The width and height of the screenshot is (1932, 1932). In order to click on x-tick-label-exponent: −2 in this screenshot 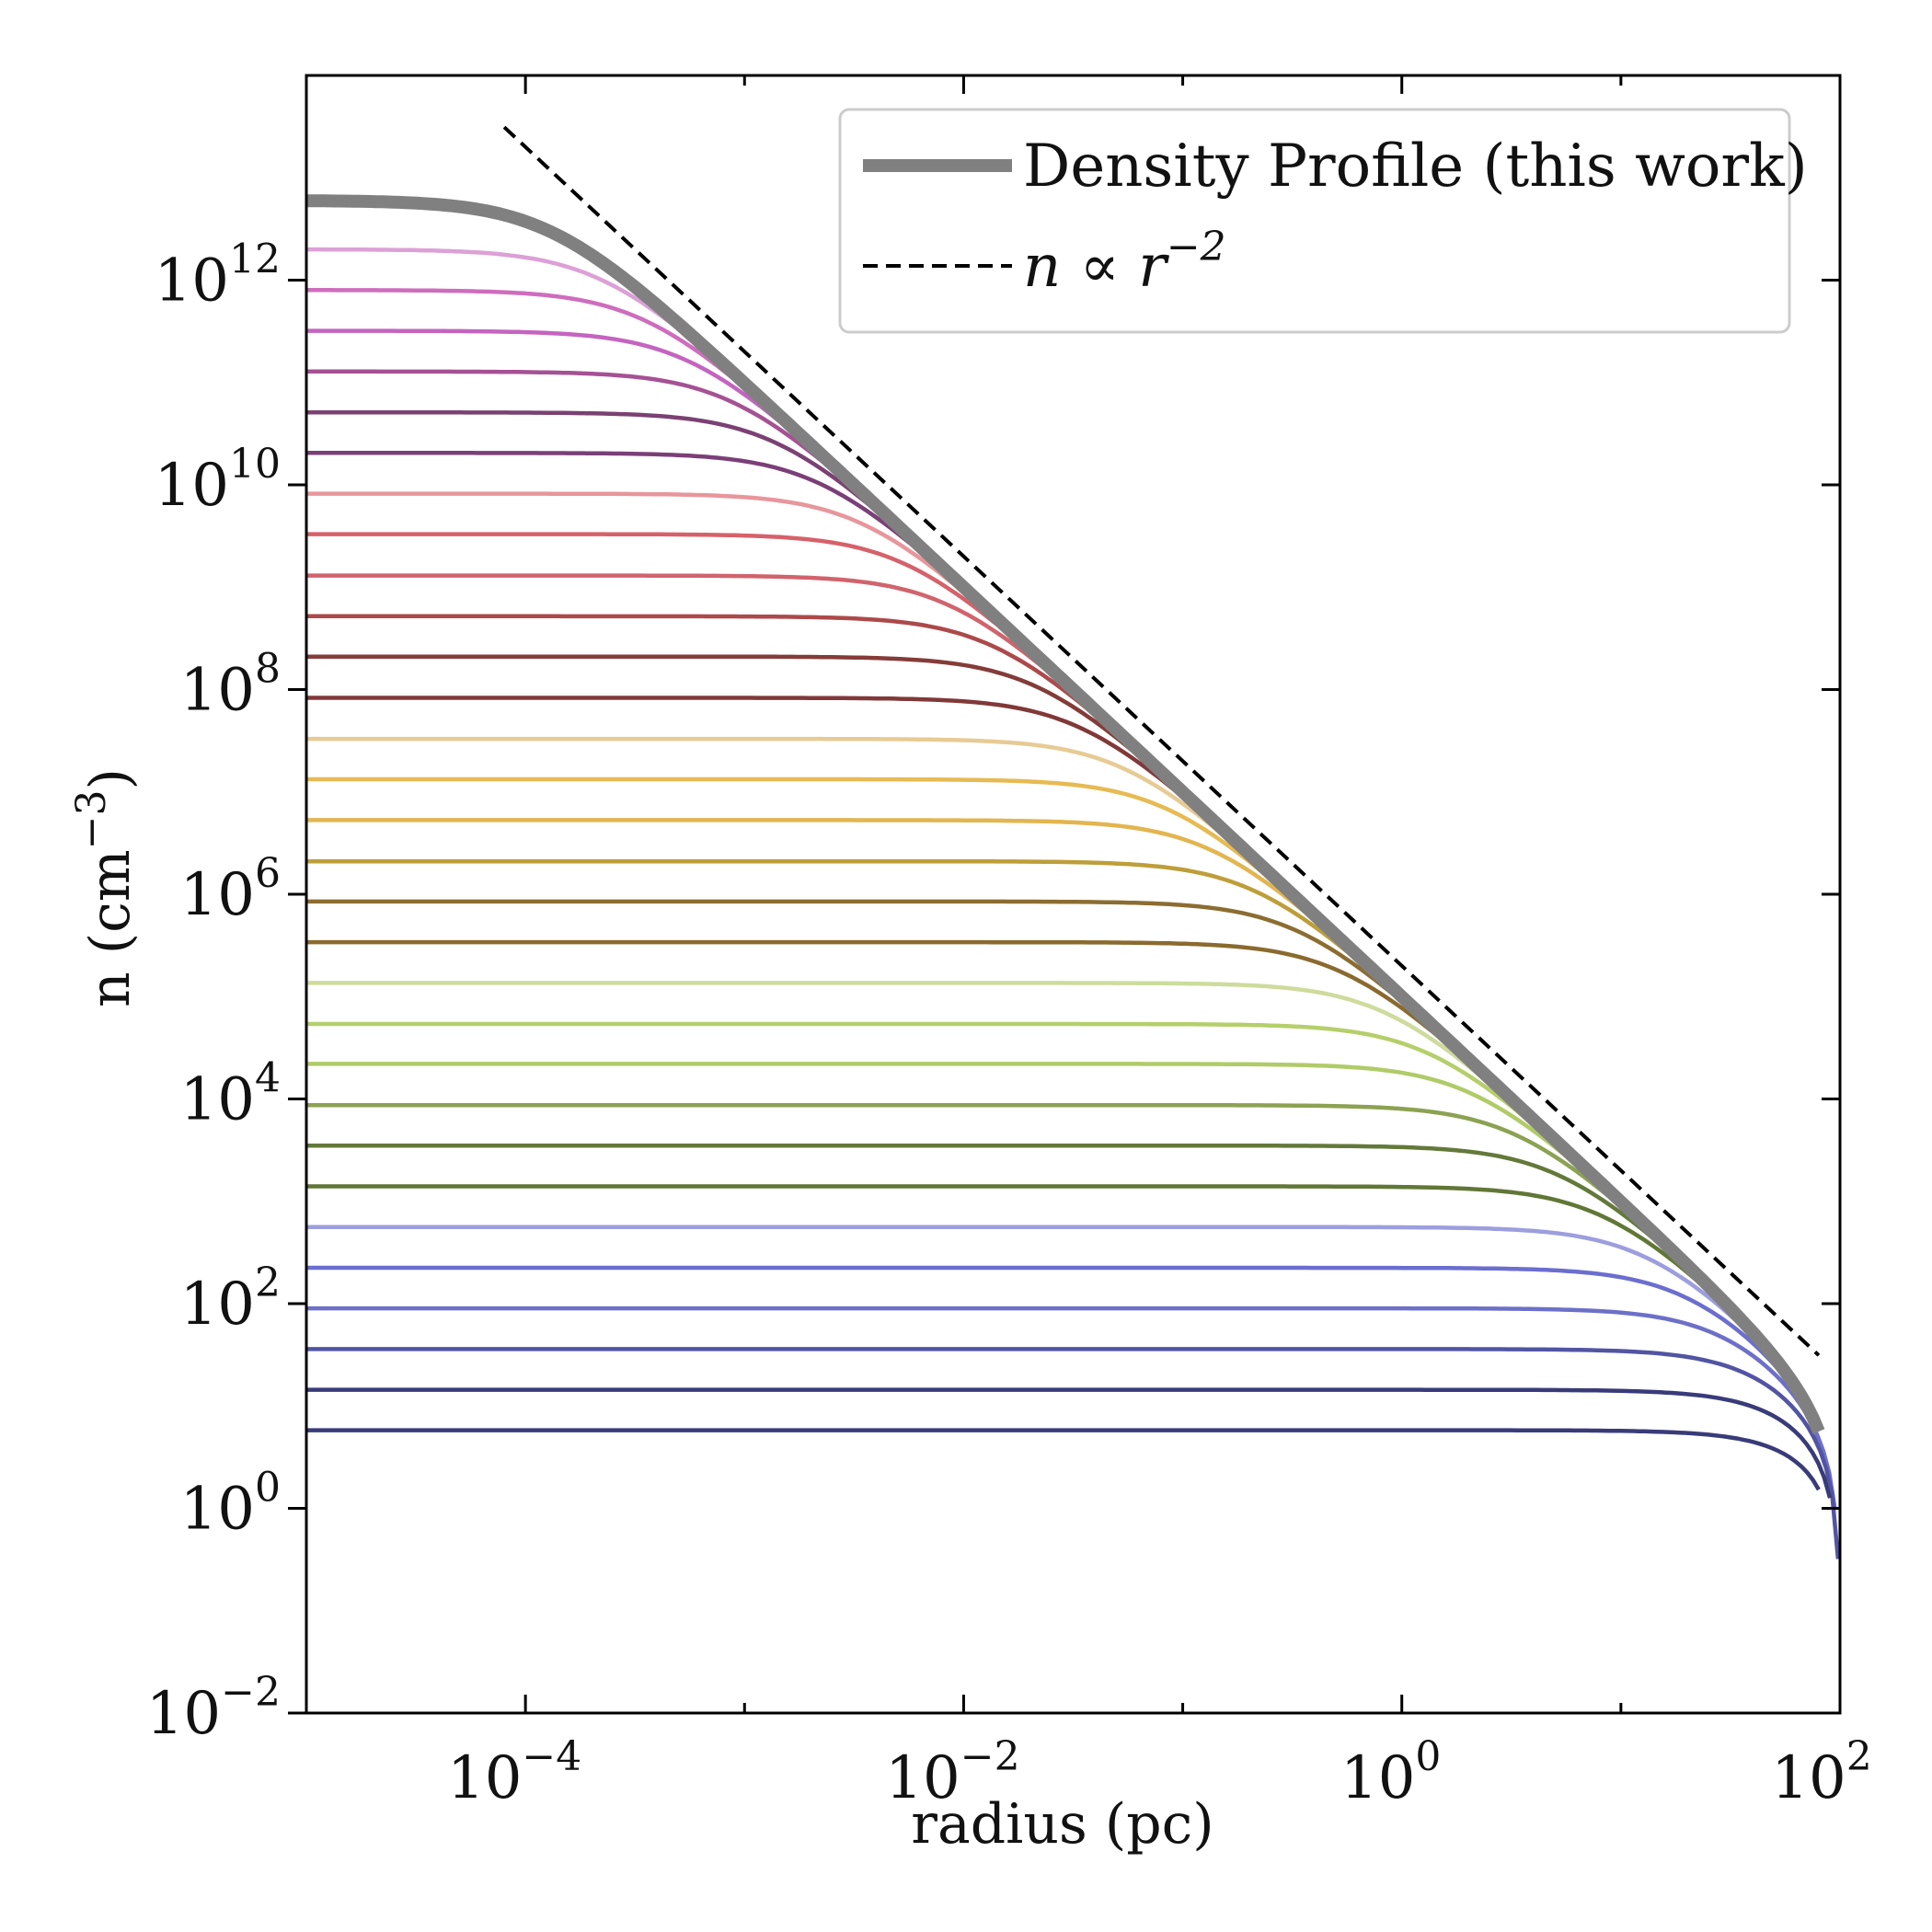, I will do `click(990, 1756)`.